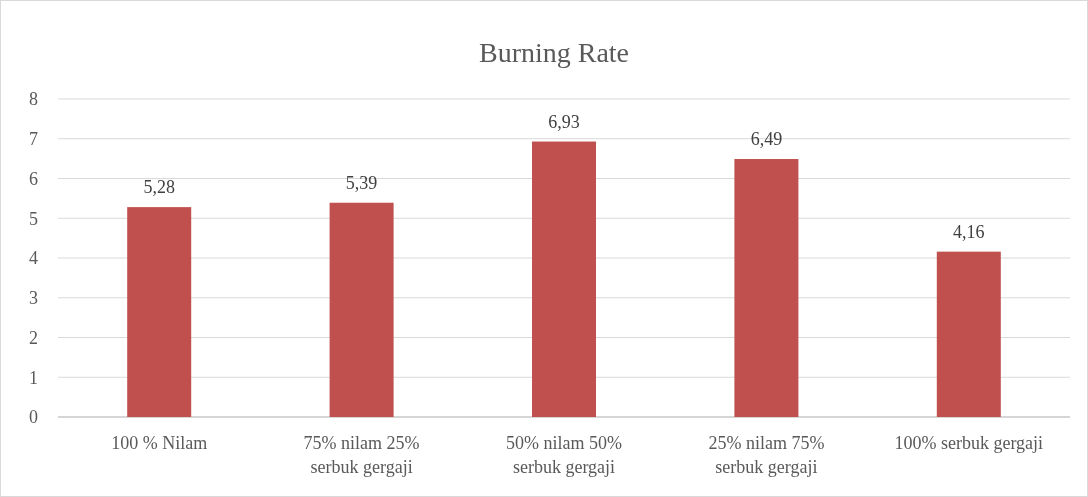 The image size is (1088, 497). I want to click on y-tick-label: 6, so click(33, 178).